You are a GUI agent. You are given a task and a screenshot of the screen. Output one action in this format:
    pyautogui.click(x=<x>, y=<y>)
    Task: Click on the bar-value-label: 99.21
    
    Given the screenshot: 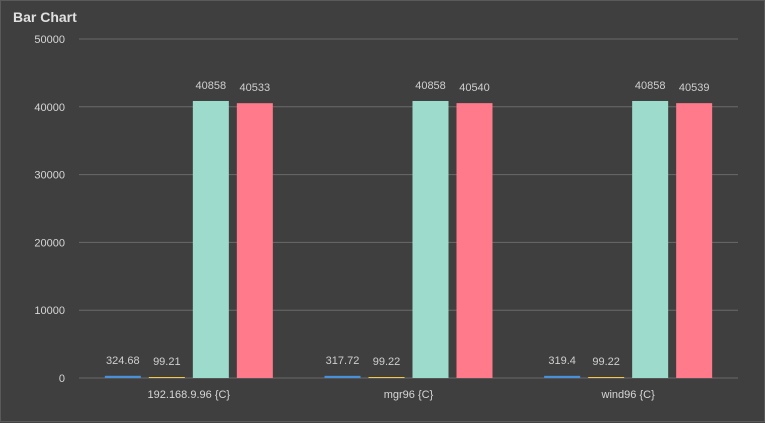 What is the action you would take?
    pyautogui.click(x=167, y=362)
    